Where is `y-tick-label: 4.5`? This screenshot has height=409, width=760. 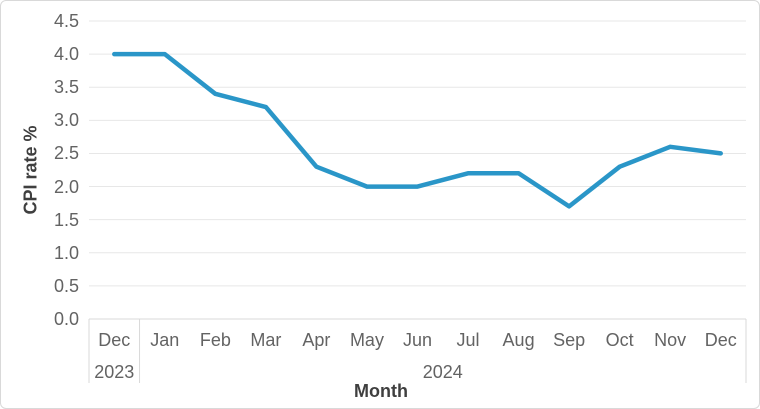
y-tick-label: 4.5 is located at coordinates (66, 21).